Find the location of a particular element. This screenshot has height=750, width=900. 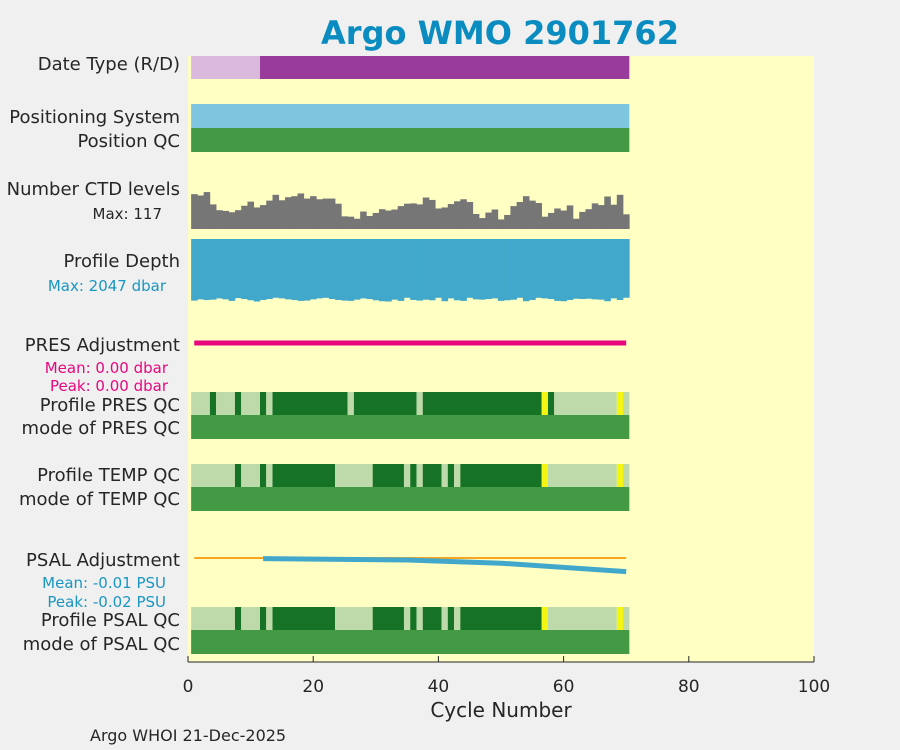

footer-text: Argo WHOI 21-Dec-2025 is located at coordinates (188, 735).